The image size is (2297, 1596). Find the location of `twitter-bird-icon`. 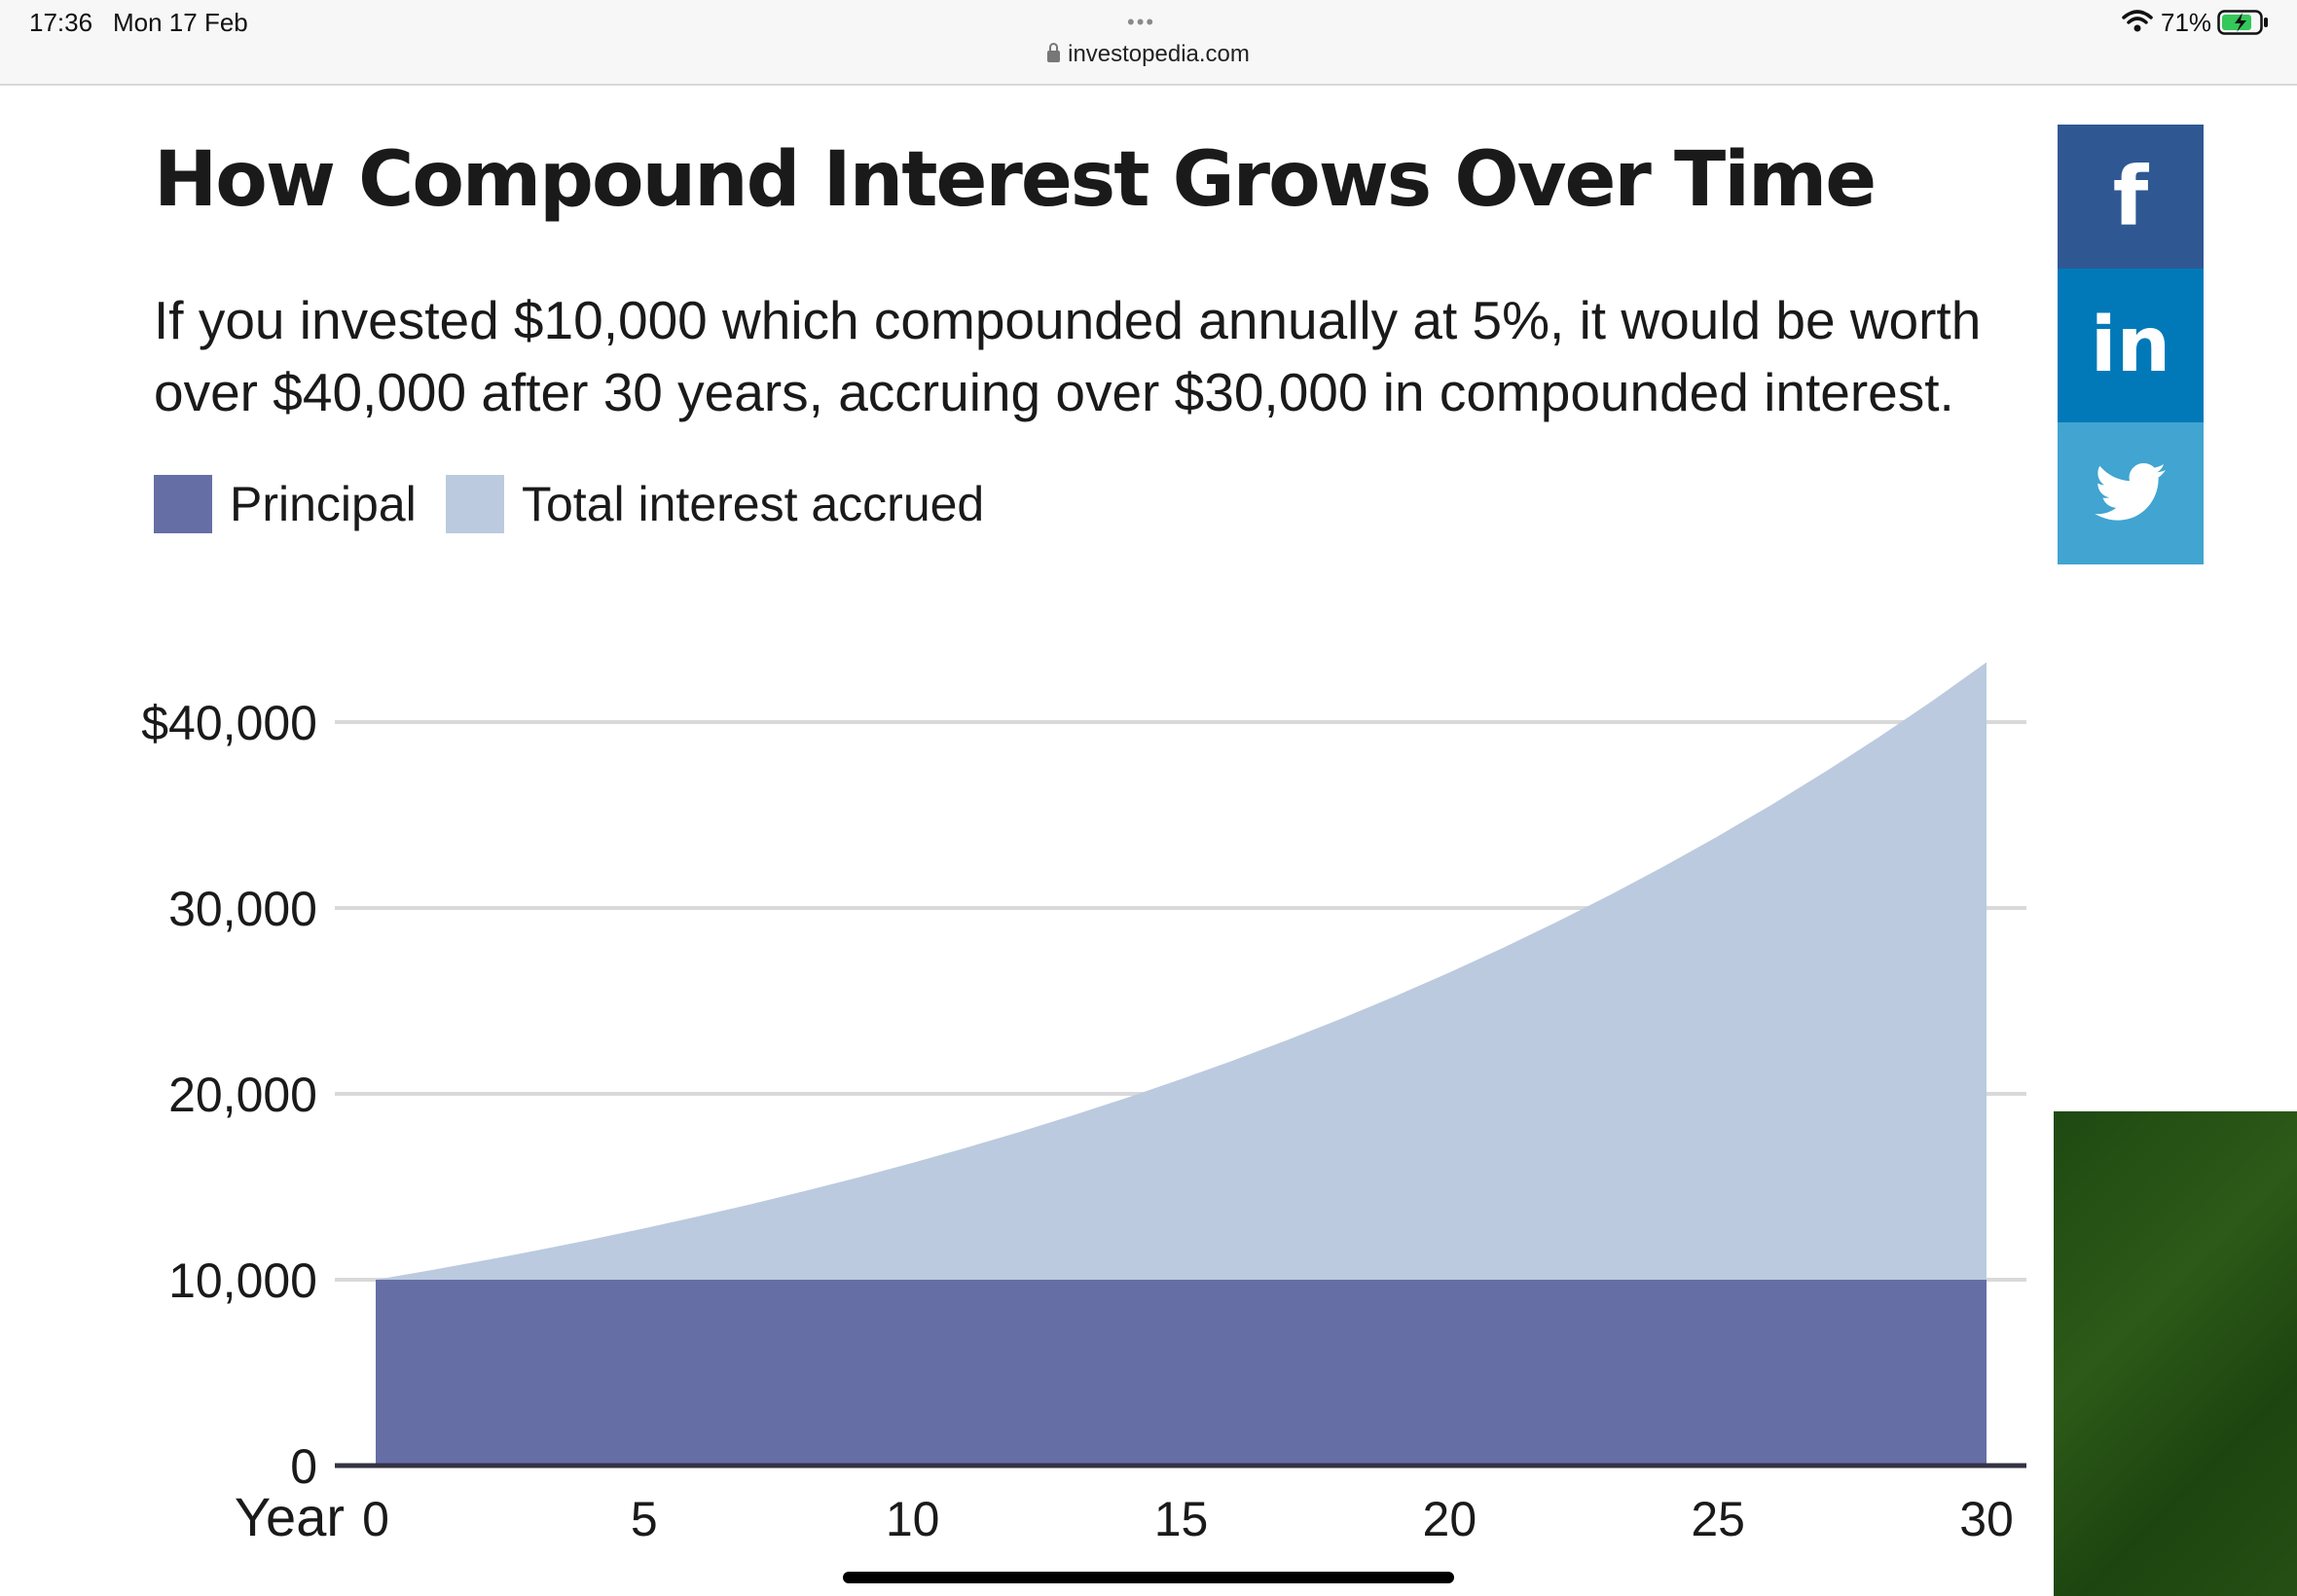

twitter-bird-icon is located at coordinates (2130, 492).